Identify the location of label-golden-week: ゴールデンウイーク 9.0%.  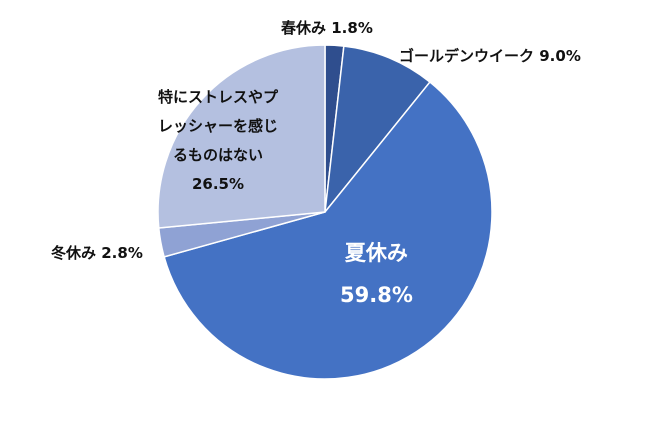
(490, 56).